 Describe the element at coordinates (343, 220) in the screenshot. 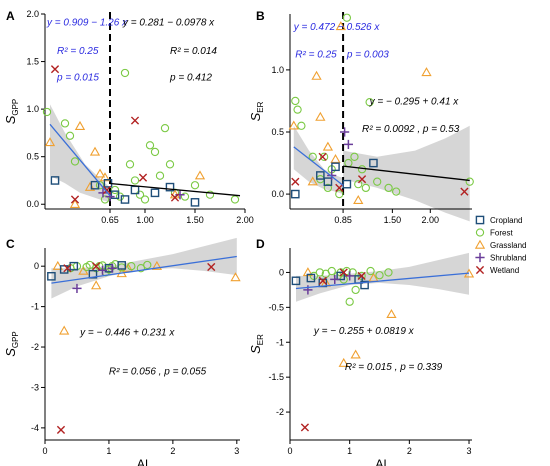

I see `x-tick-label: 0.85` at that location.